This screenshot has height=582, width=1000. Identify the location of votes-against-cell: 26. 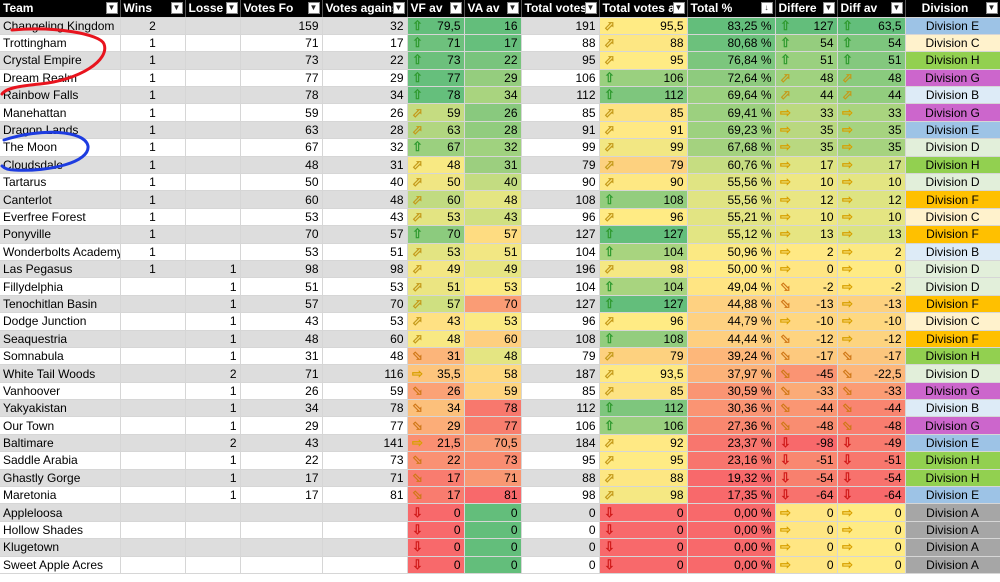
(365, 112).